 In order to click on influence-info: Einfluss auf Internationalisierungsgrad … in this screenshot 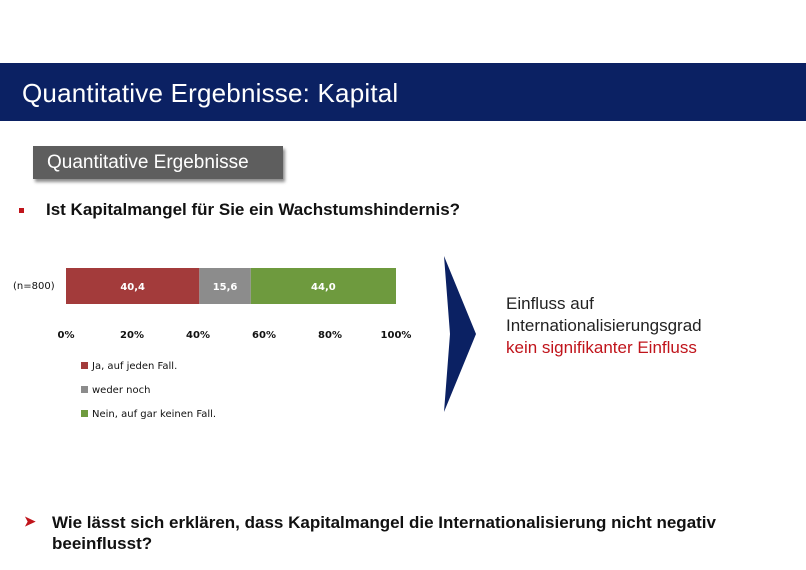, I will do `click(604, 326)`.